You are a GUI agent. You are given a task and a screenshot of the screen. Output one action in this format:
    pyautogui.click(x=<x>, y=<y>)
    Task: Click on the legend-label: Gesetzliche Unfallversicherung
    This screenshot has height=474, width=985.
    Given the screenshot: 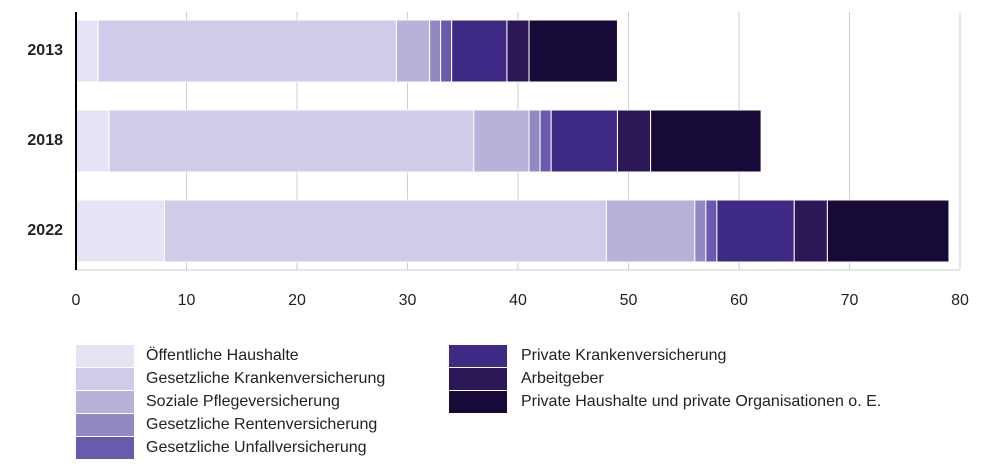 What is the action you would take?
    pyautogui.click(x=256, y=447)
    